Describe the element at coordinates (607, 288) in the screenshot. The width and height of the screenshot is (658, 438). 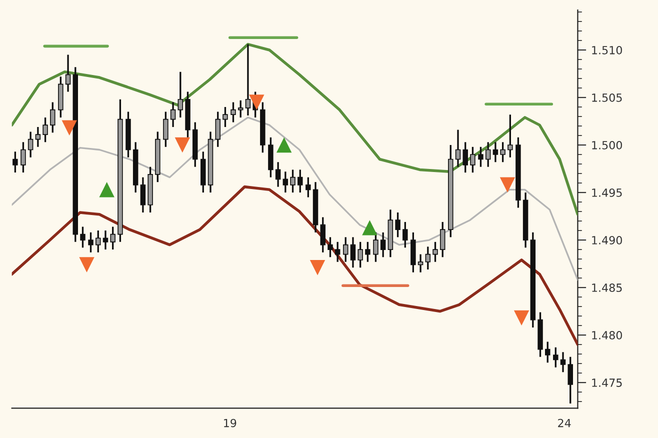
I see `y-tick-label: 1.485` at that location.